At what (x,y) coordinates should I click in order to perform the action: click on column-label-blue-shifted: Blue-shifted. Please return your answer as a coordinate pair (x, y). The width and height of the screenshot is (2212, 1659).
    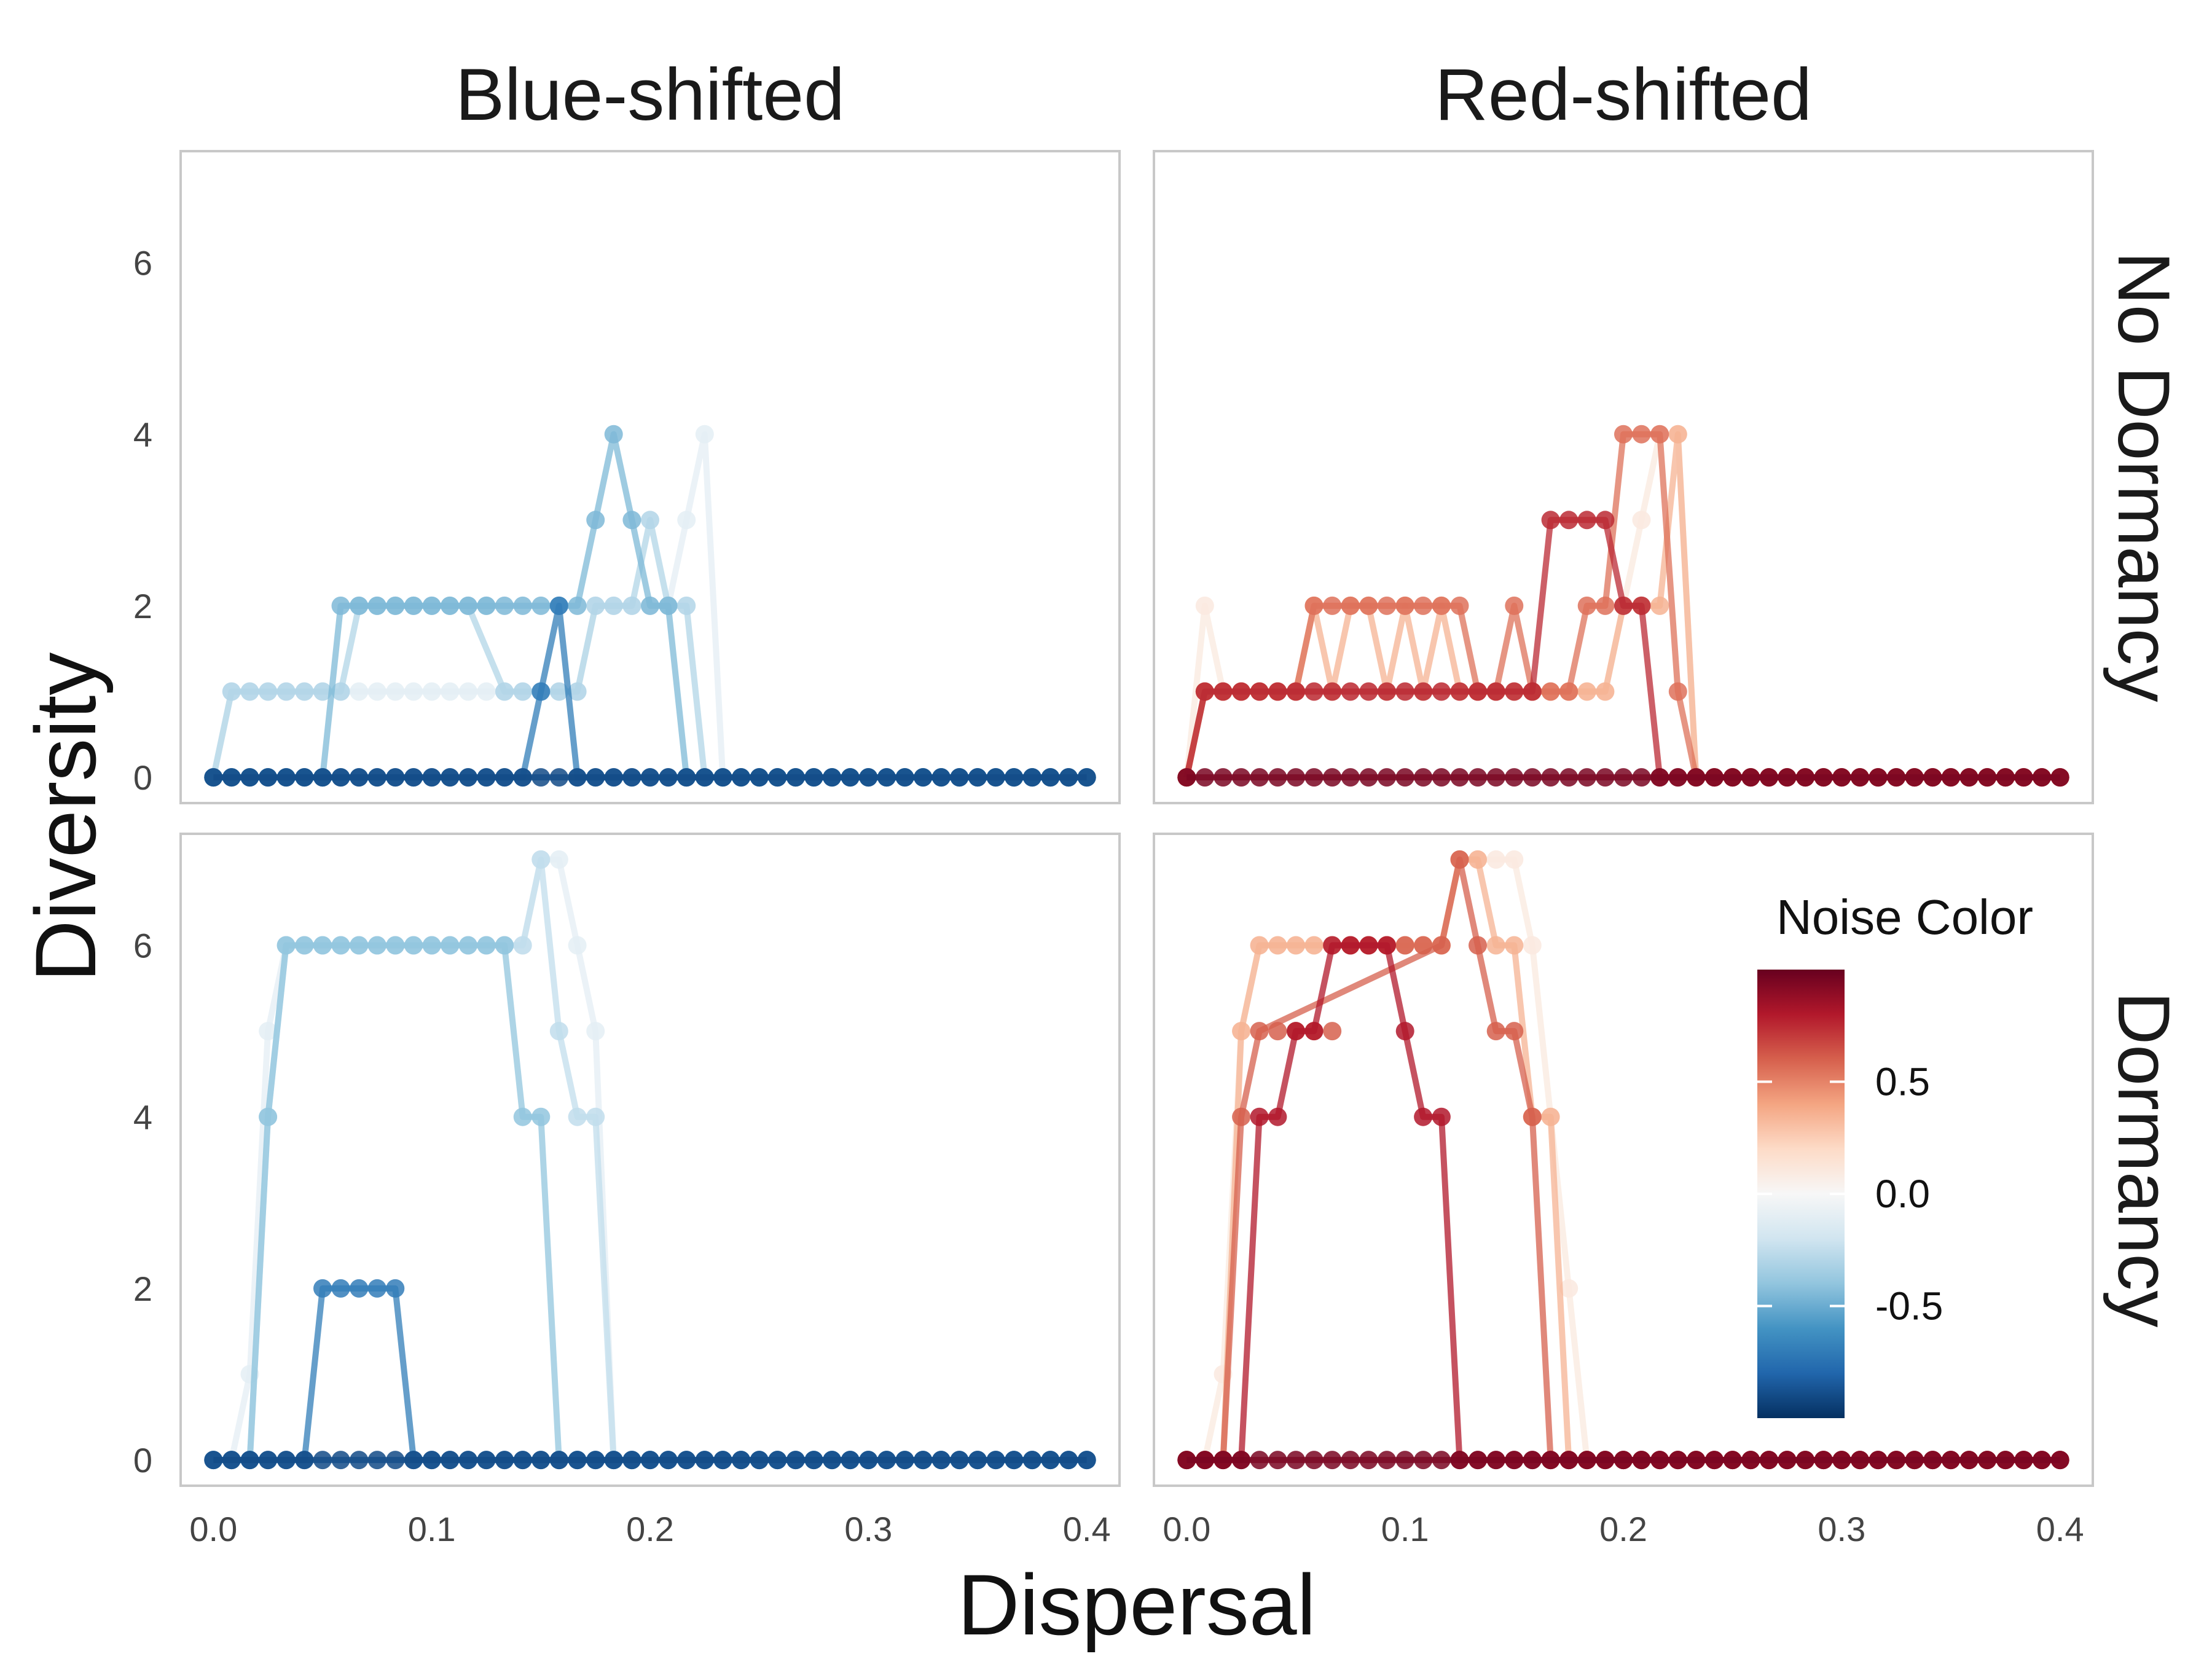
    Looking at the image, I should click on (650, 94).